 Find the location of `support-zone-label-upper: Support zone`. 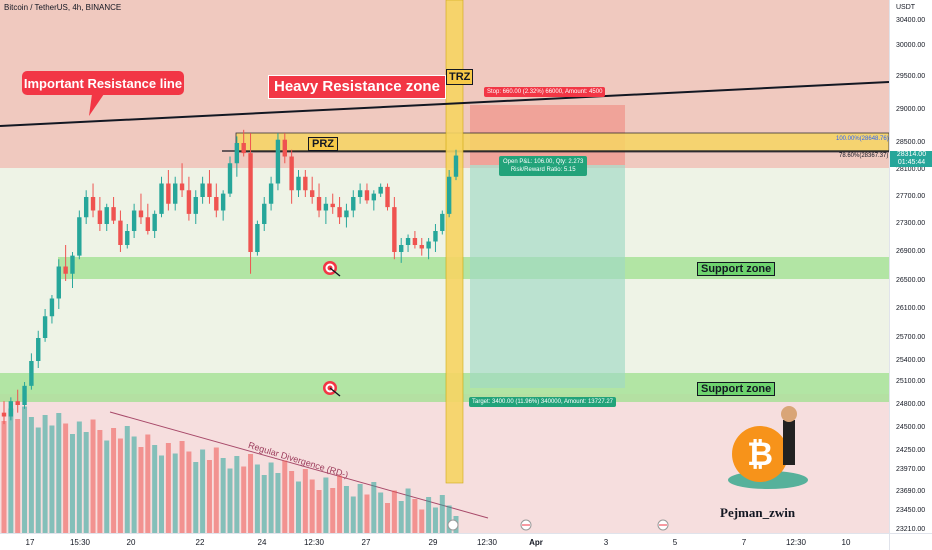

support-zone-label-upper: Support zone is located at coordinates (736, 269).